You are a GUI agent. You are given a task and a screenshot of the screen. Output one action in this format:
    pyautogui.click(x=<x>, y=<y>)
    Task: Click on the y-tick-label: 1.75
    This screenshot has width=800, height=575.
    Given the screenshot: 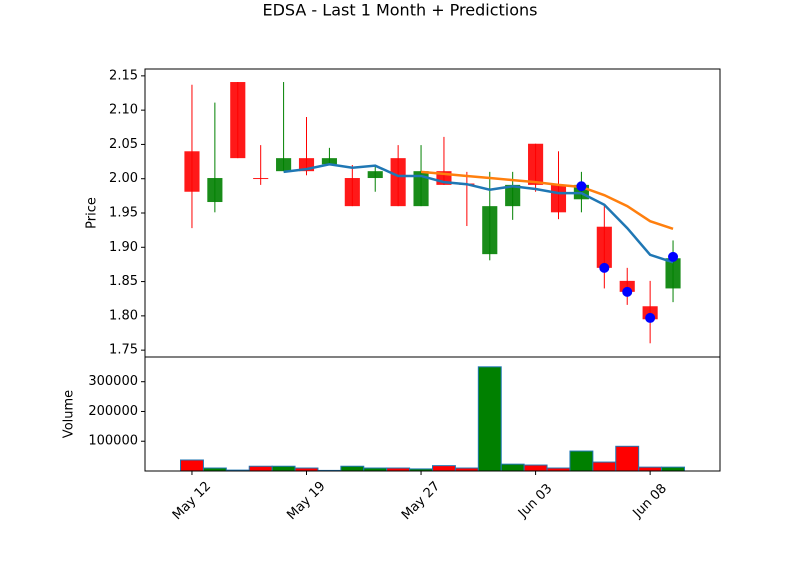 What is the action you would take?
    pyautogui.click(x=123, y=350)
    